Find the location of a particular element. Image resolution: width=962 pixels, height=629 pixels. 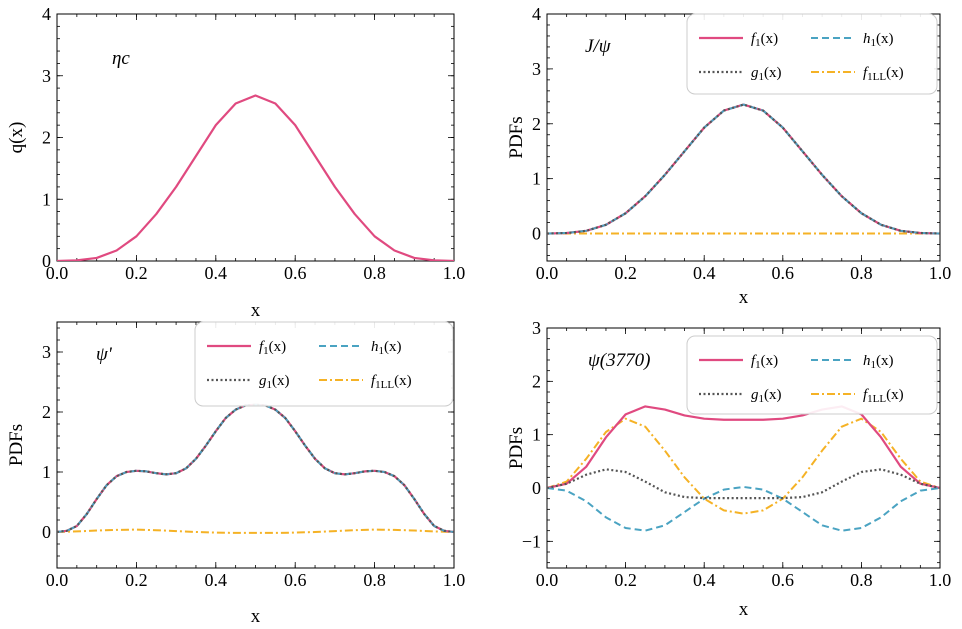

panel-annotation: ψ' is located at coordinates (104, 354).